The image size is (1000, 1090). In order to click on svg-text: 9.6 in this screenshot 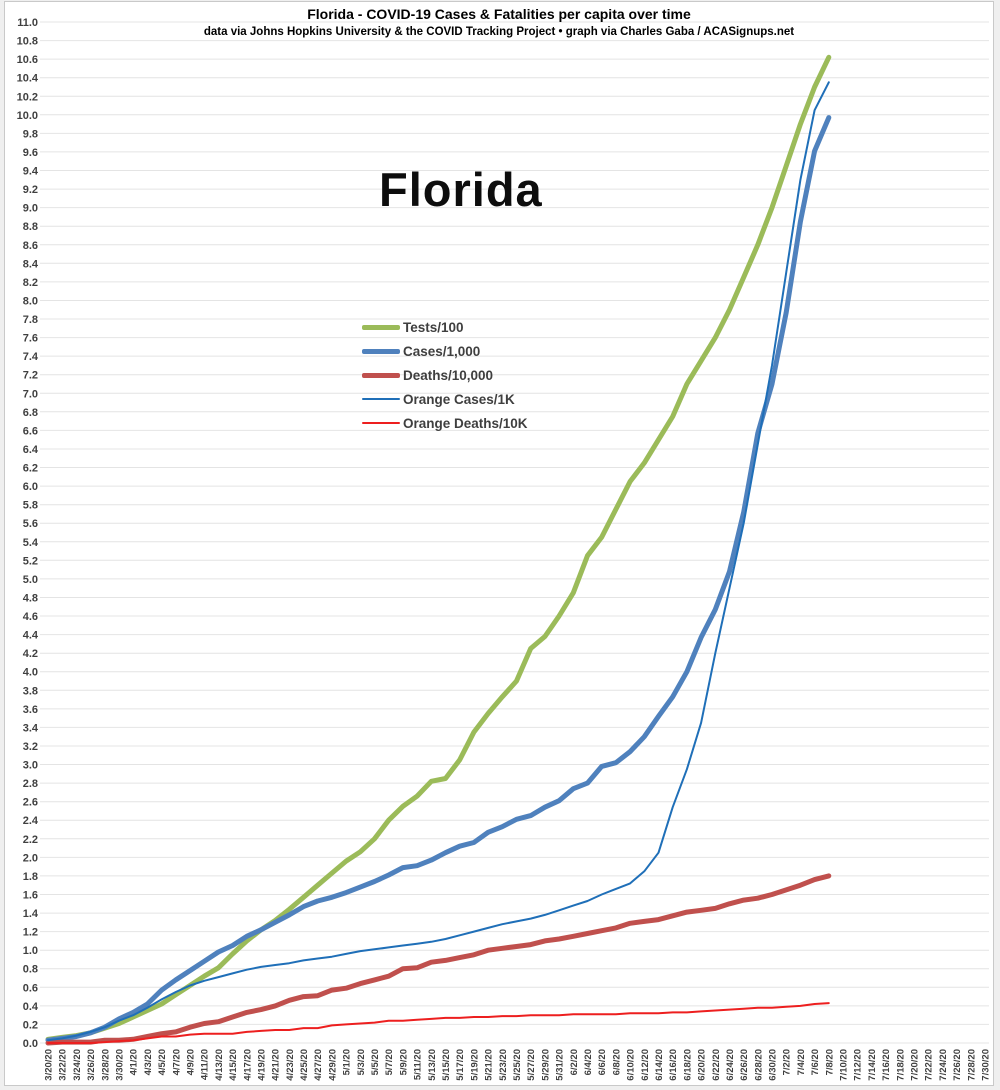, I will do `click(30, 153)`.